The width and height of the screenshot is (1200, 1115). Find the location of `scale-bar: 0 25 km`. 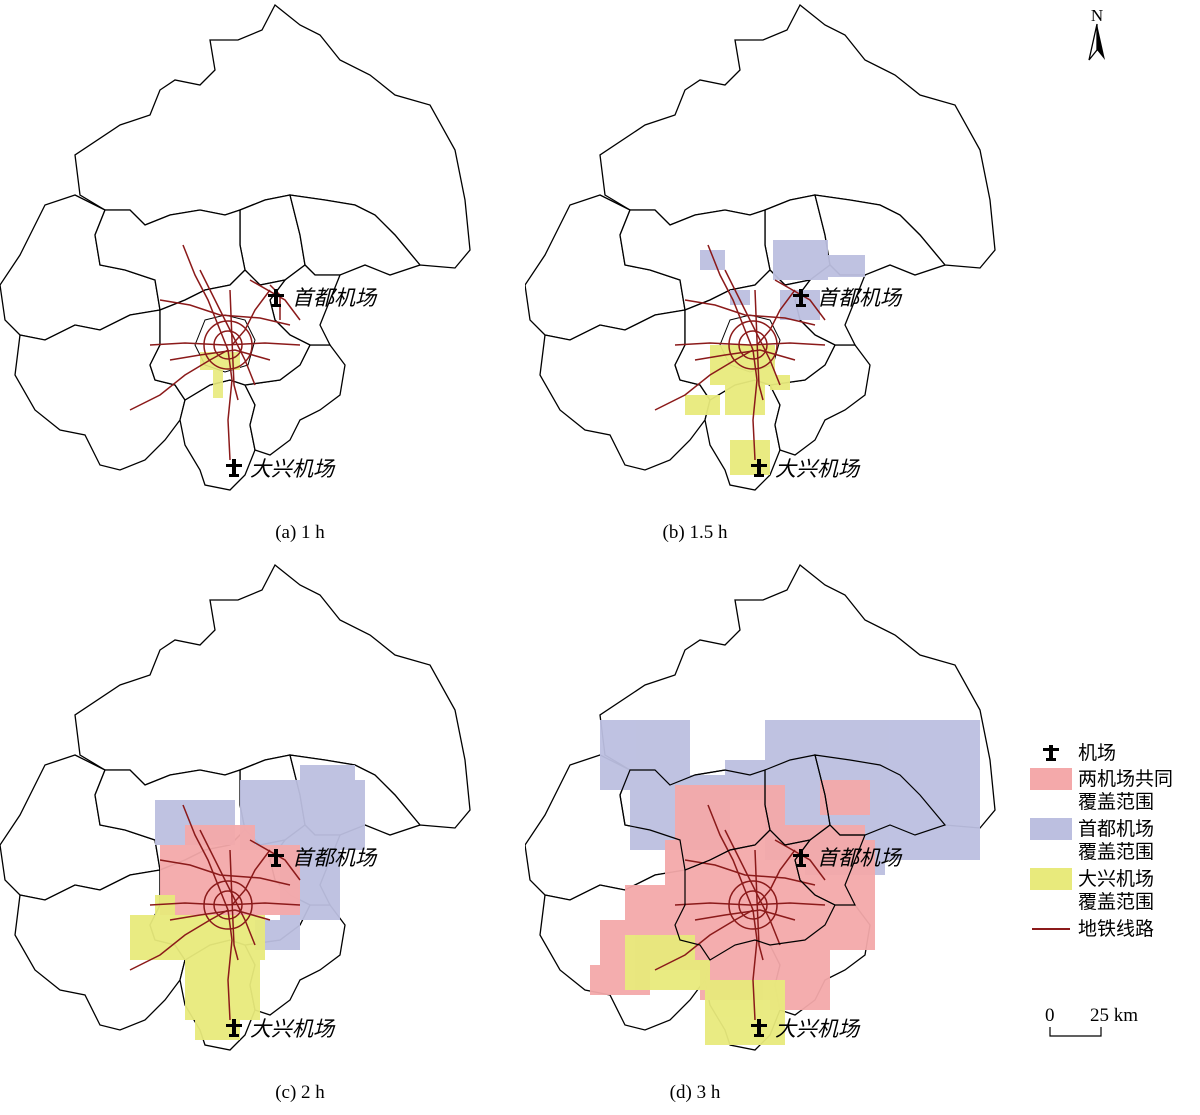

scale-bar: 0 25 km is located at coordinates (1100, 1023).